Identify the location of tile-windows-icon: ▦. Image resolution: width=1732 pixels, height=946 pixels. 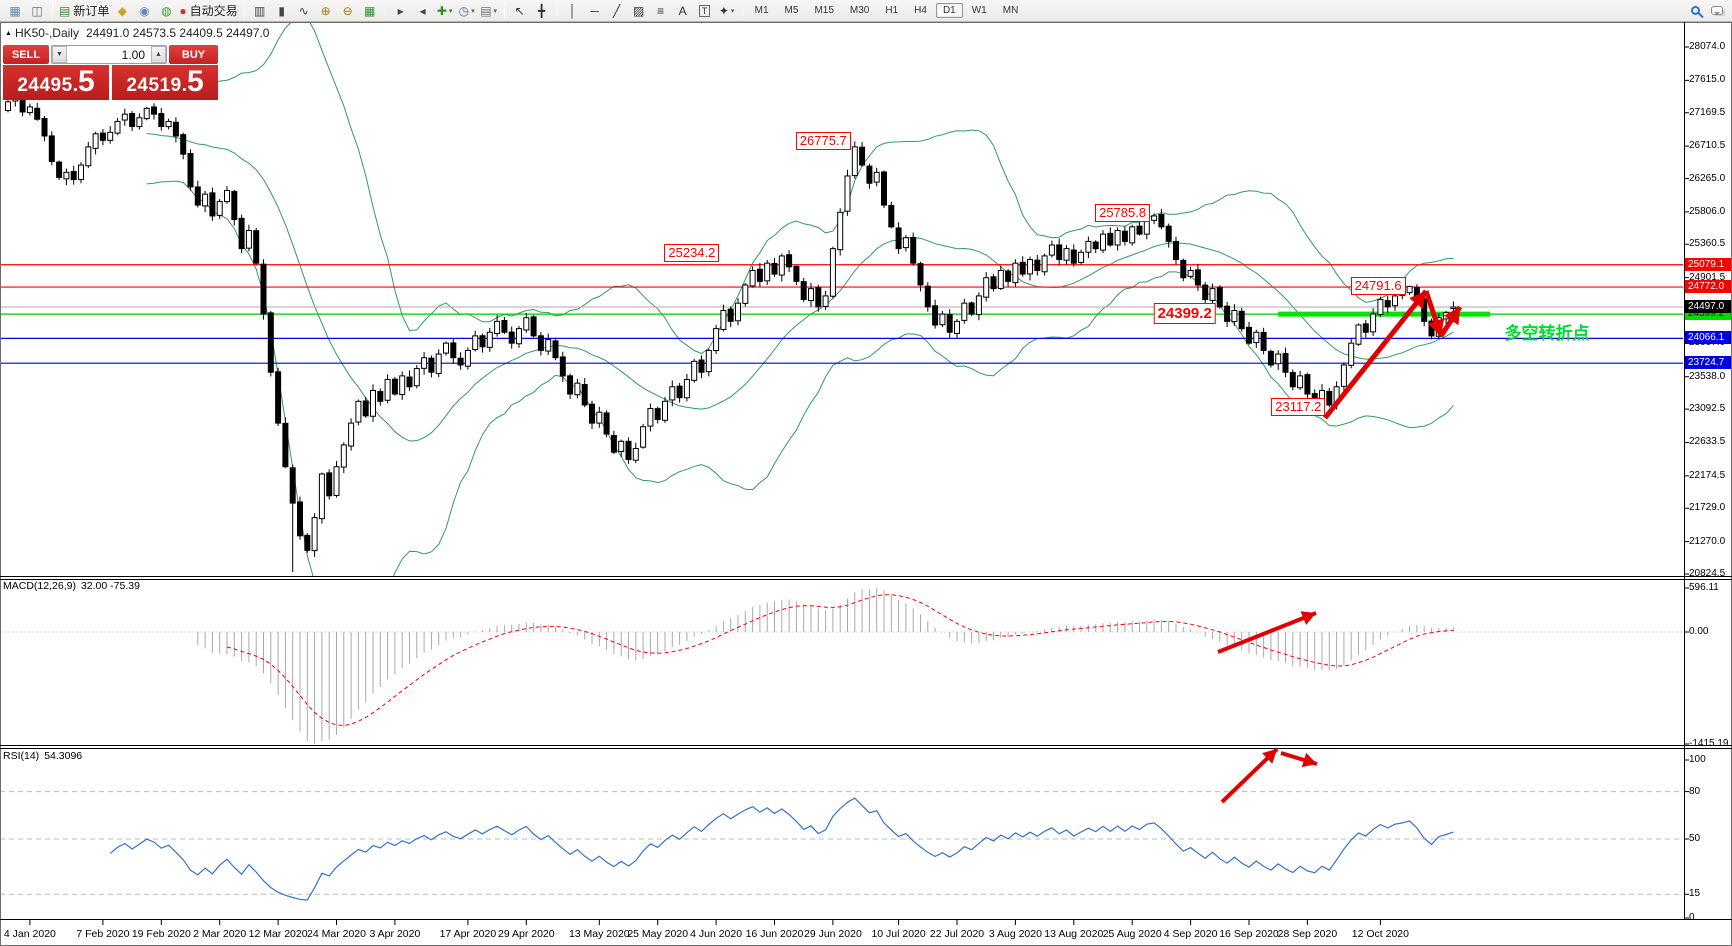
(370, 11).